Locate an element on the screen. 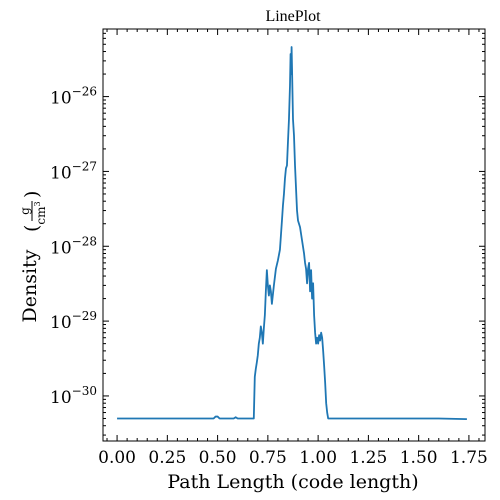 Image resolution: width=500 pixels, height=500 pixels. x-tick-label: 1.75 is located at coordinates (469, 458).